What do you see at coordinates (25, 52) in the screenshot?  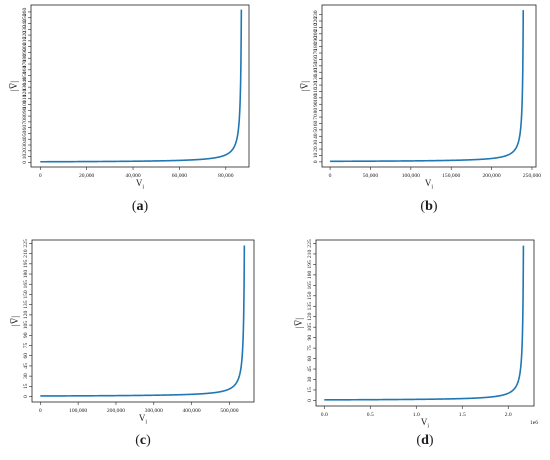 I see `y-tick-label: 190` at bounding box center [25, 52].